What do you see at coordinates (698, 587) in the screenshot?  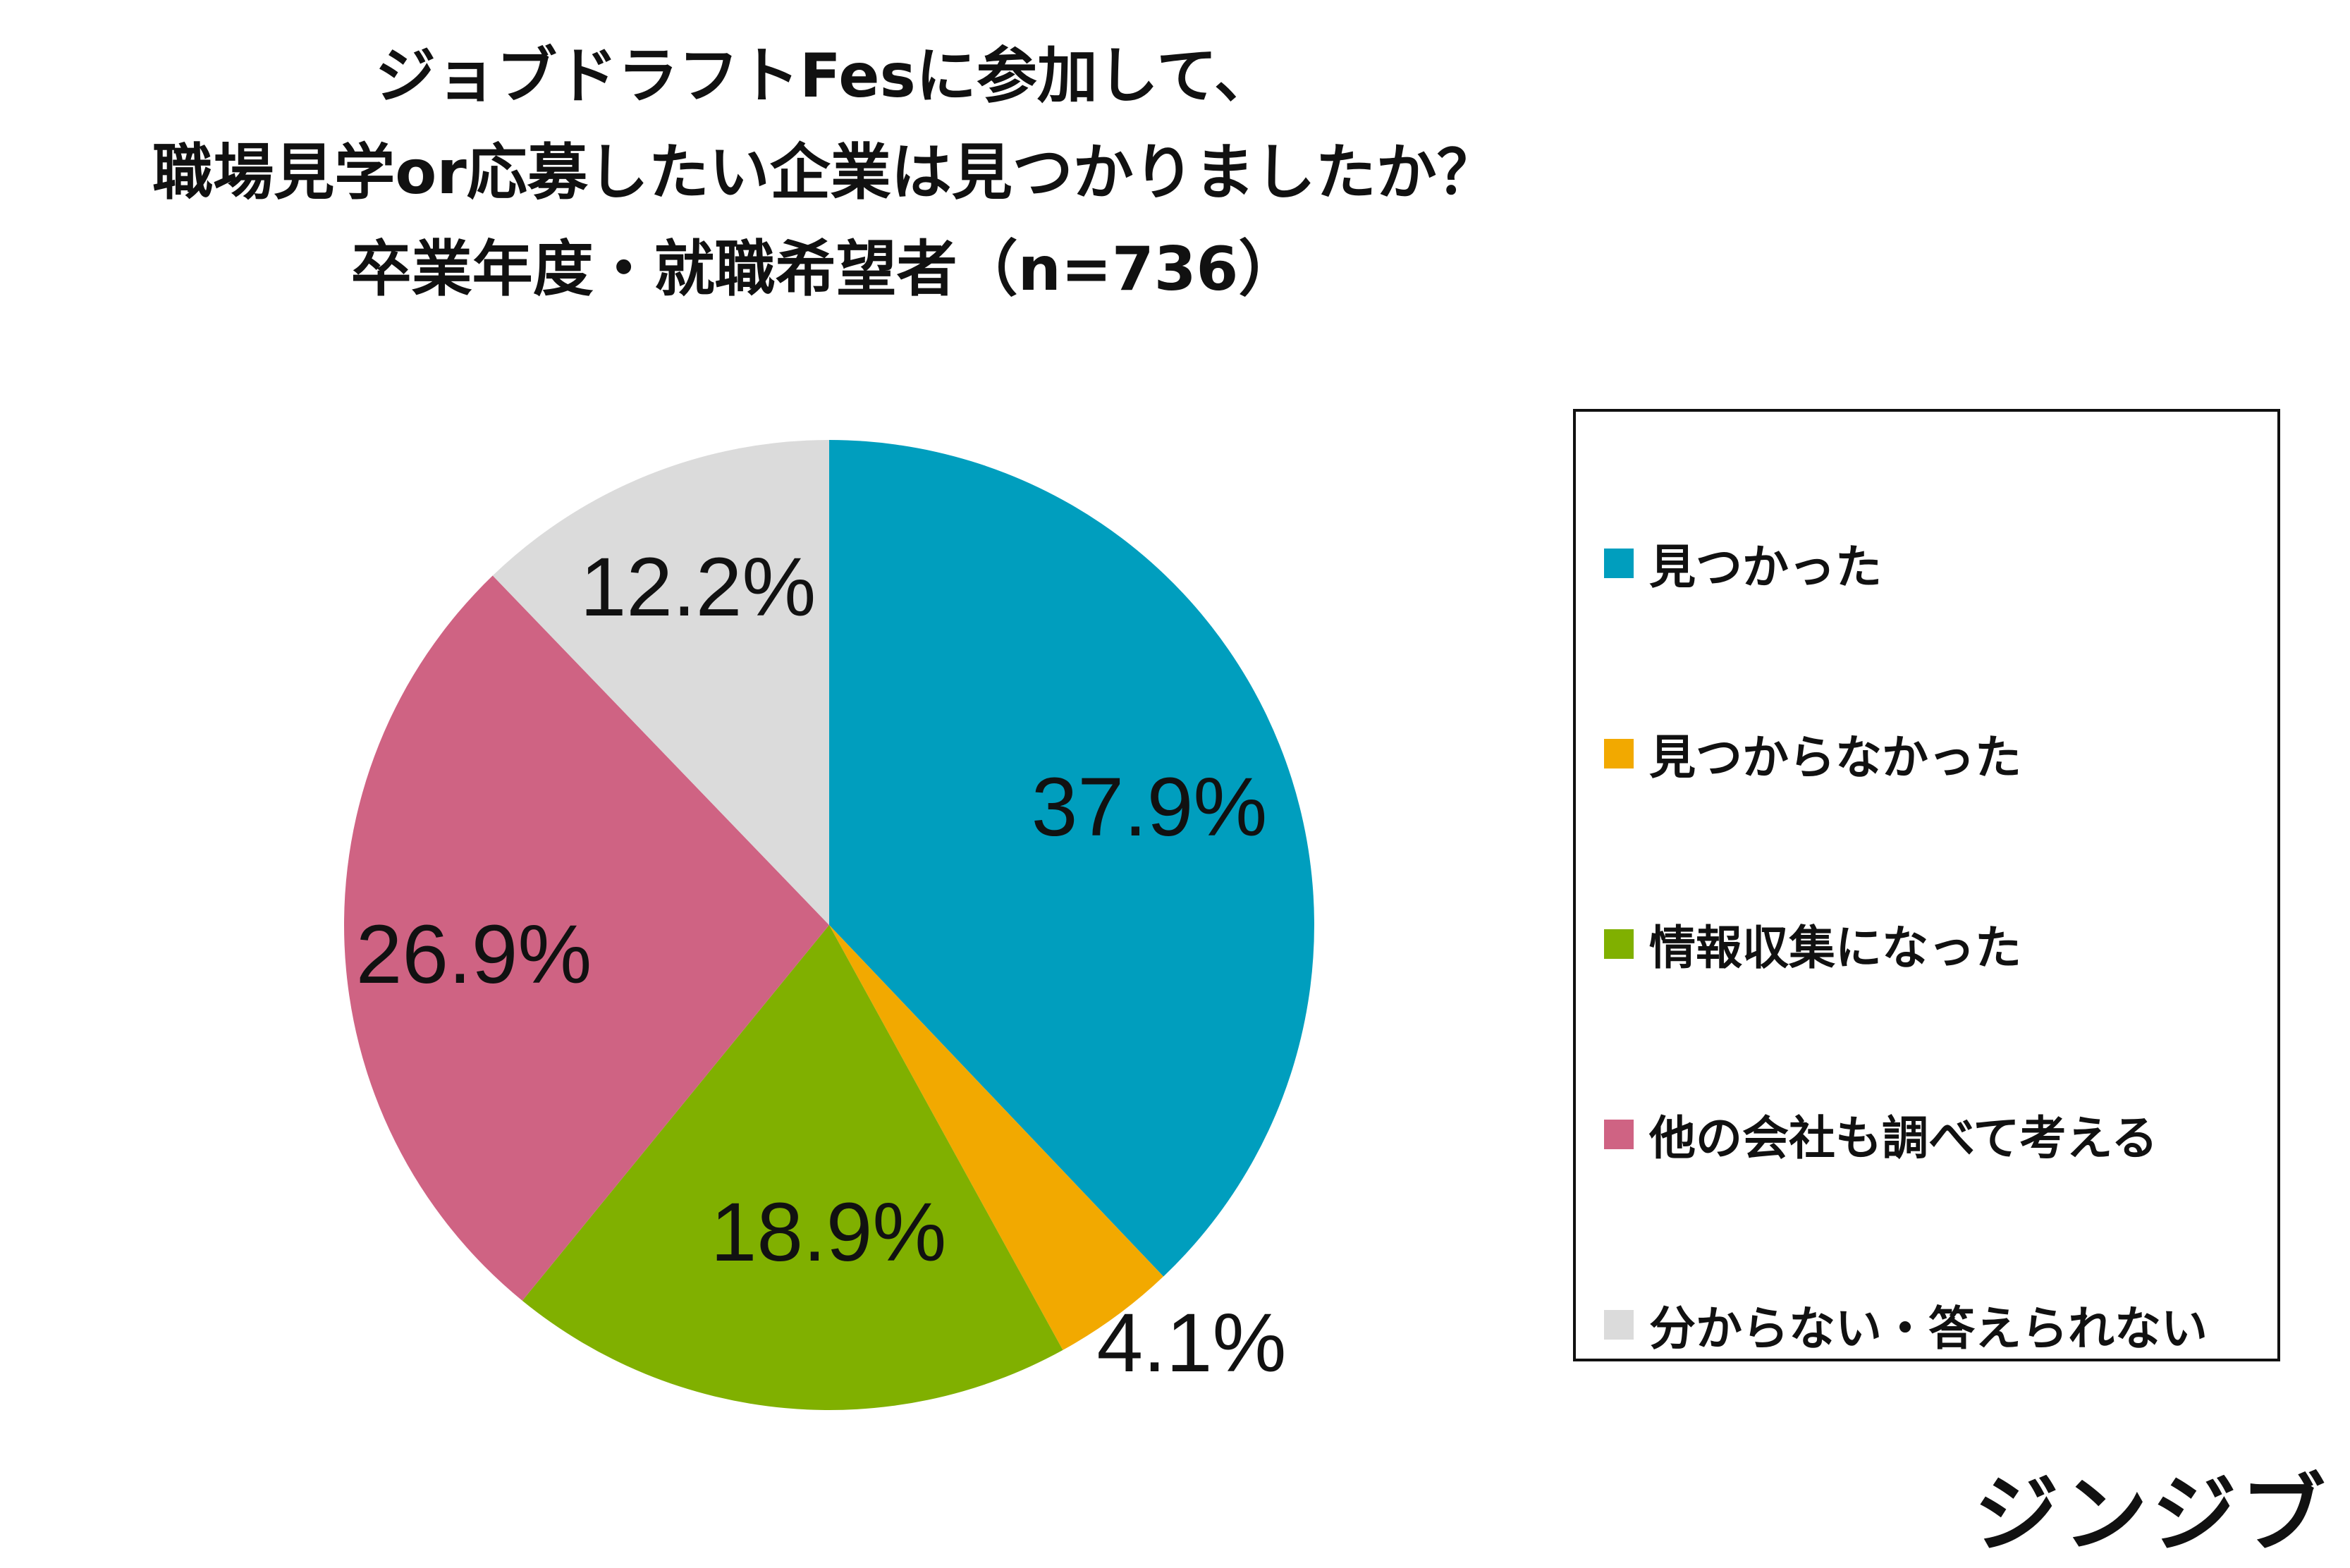 I see `data-label-unknown: 12.2%` at bounding box center [698, 587].